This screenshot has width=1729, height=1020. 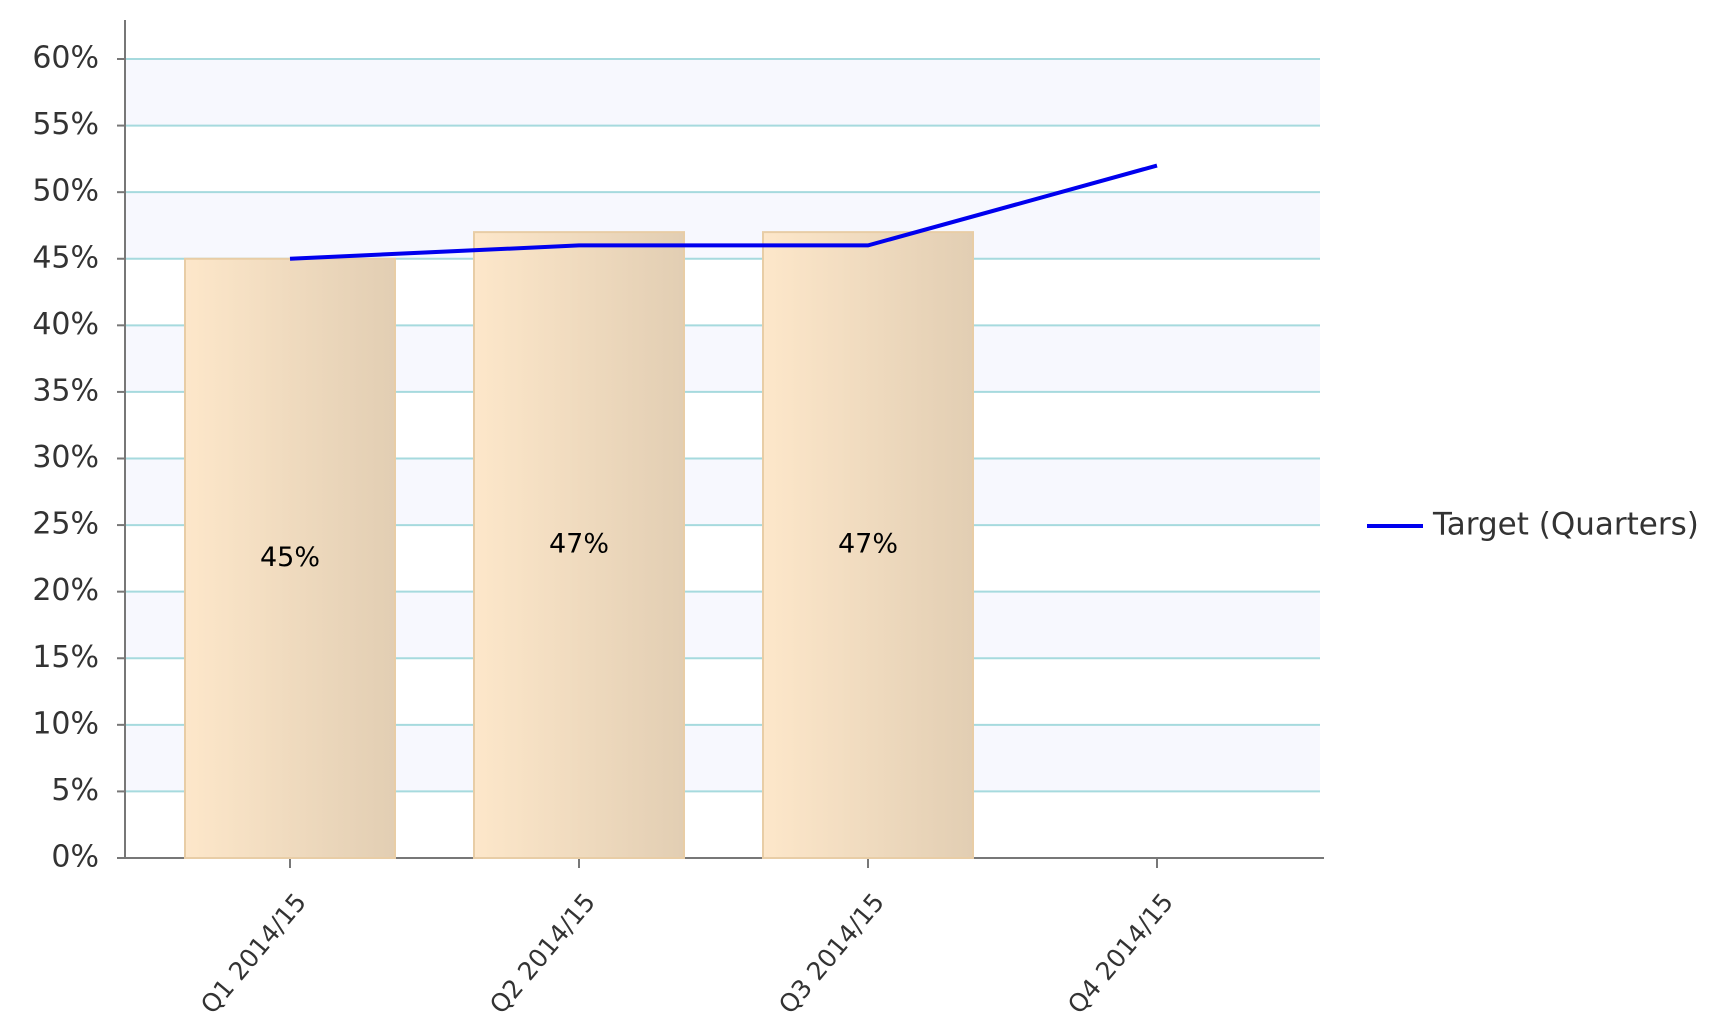 What do you see at coordinates (75, 790) in the screenshot?
I see `y-tick-label: 5%` at bounding box center [75, 790].